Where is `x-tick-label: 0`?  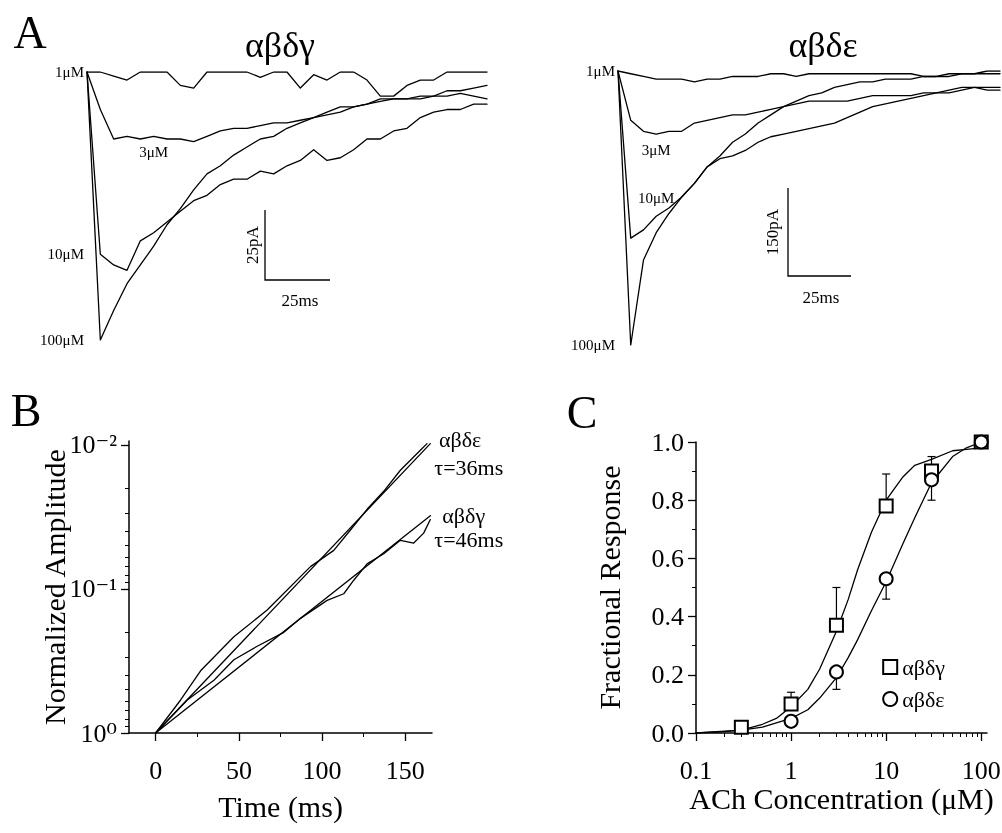 x-tick-label: 0 is located at coordinates (156, 770).